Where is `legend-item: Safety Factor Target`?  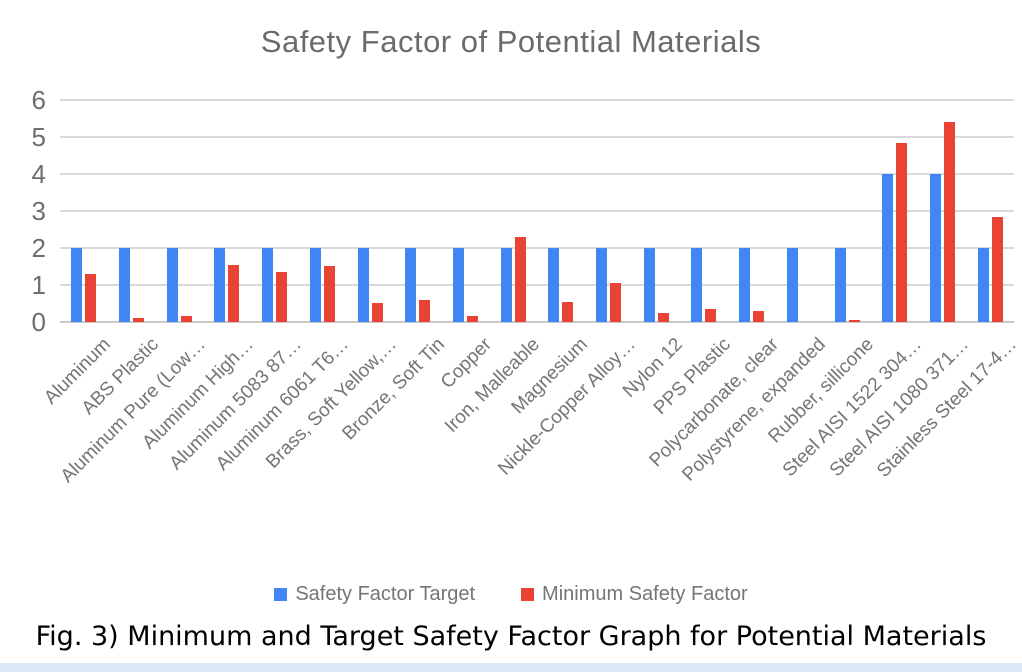 legend-item: Safety Factor Target is located at coordinates (374, 594).